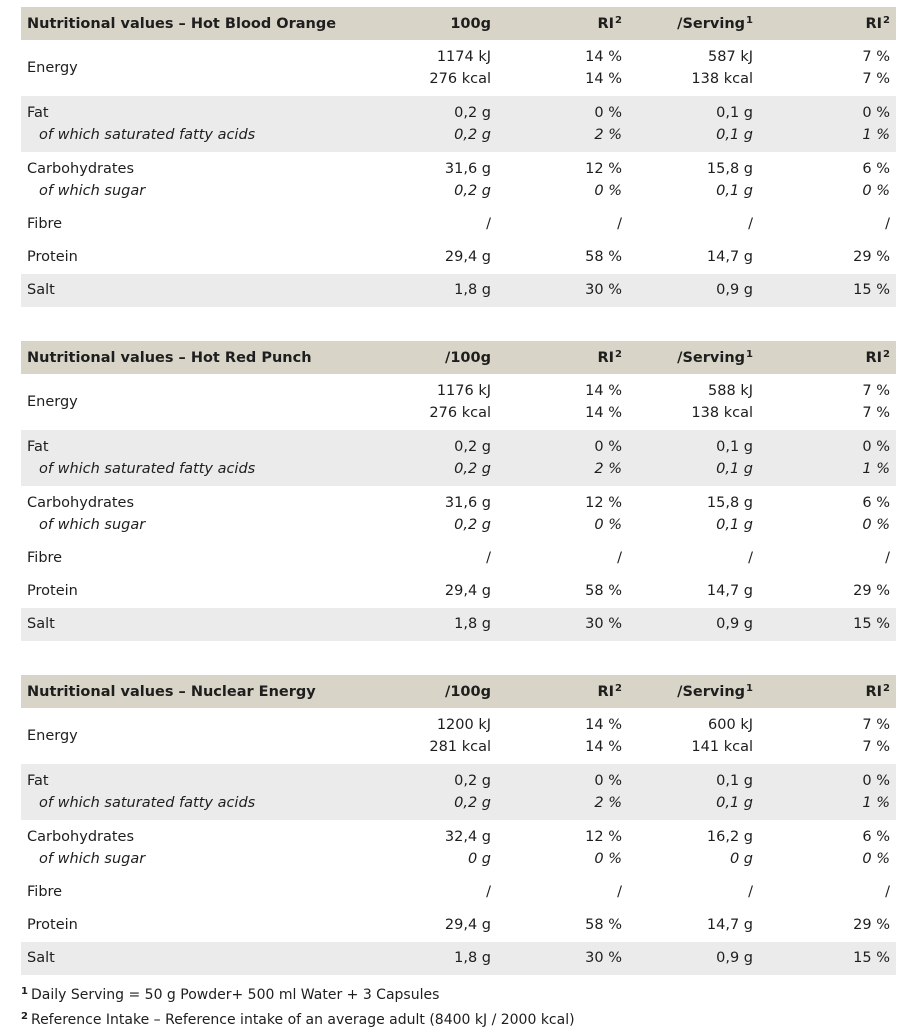 This screenshot has height=1031, width=905. What do you see at coordinates (182, 23) in the screenshot?
I see `table-title: Nutritional values – Hot Blood Orange` at bounding box center [182, 23].